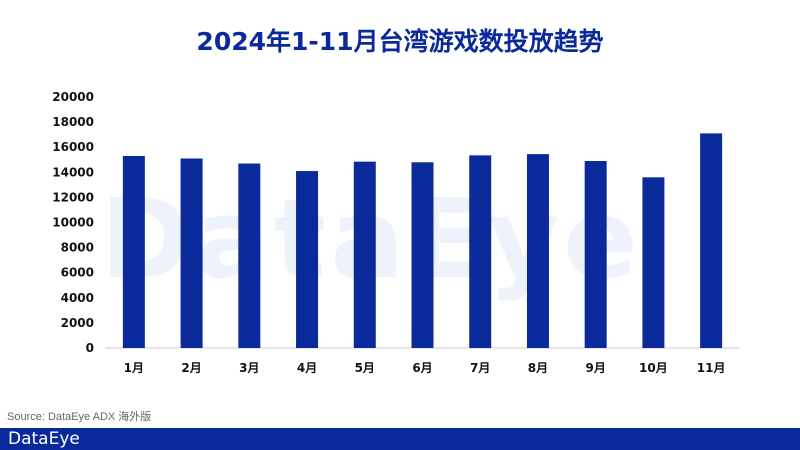  What do you see at coordinates (653, 368) in the screenshot?
I see `x-tick-label: 10月` at bounding box center [653, 368].